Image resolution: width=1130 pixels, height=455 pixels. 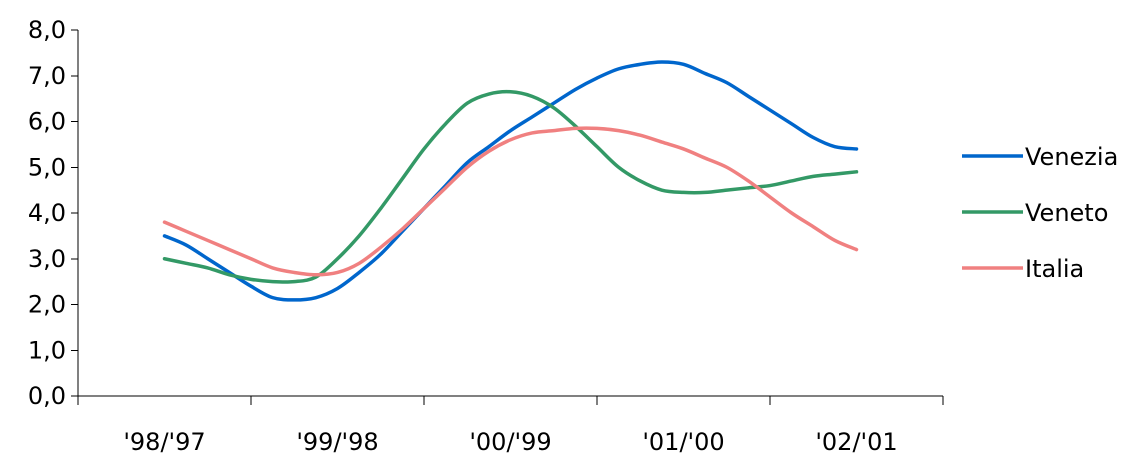 I want to click on legend-label-venezia: Venezia, so click(x=1071, y=157).